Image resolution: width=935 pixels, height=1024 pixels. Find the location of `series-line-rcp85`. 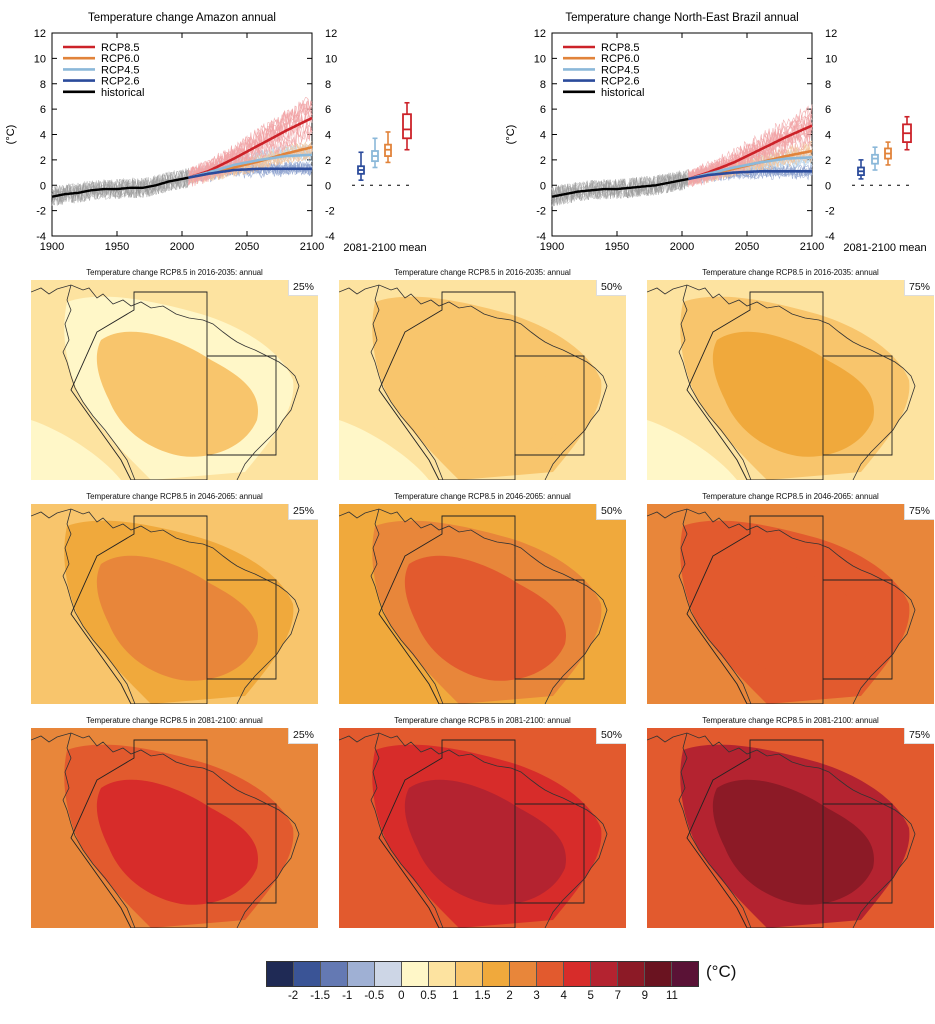

series-line-rcp85 is located at coordinates (750, 152).